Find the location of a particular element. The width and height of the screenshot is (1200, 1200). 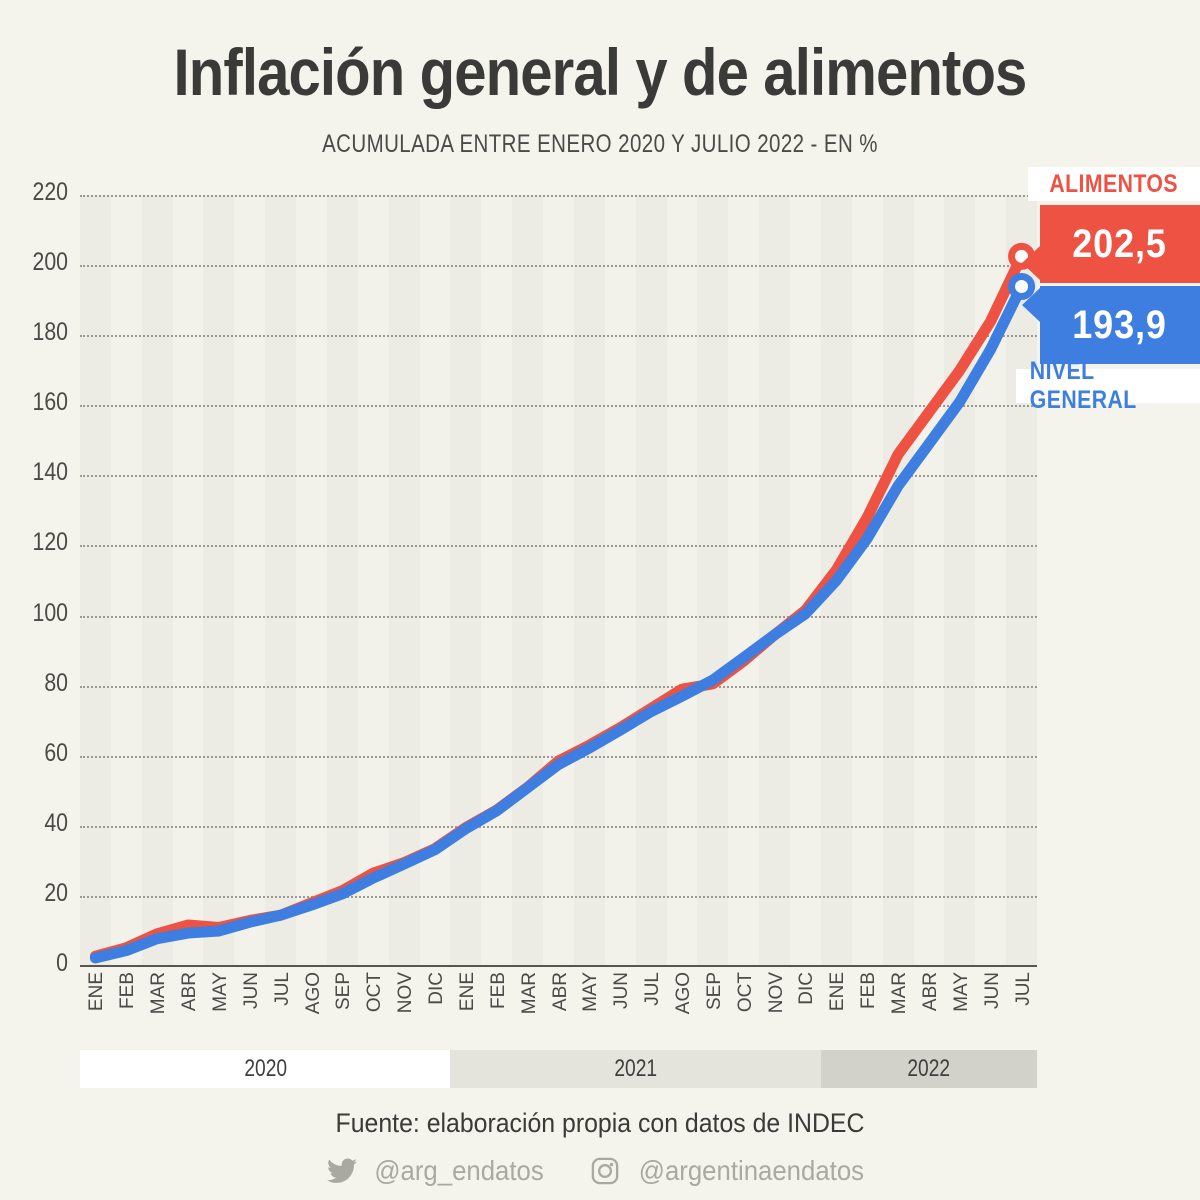

year-band-2022: 2022 is located at coordinates (928, 1069).